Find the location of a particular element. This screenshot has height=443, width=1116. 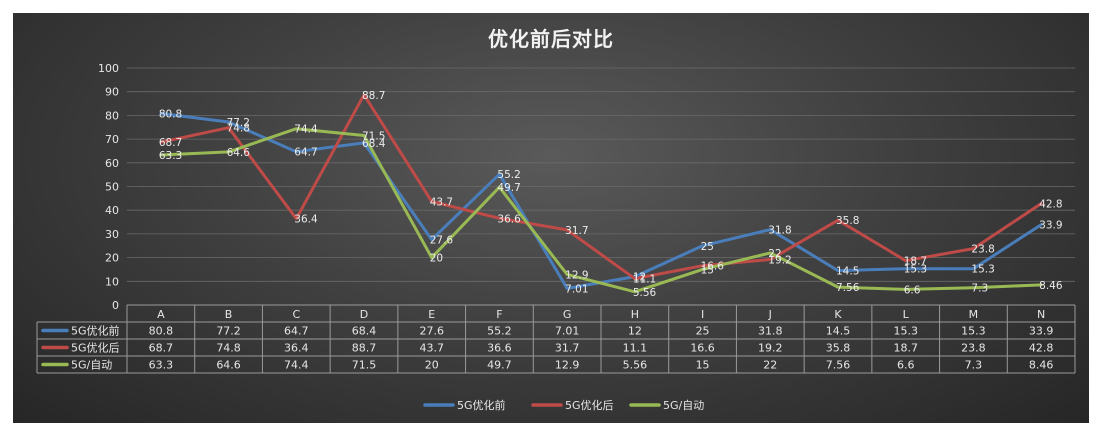

table-cell: 43.7 is located at coordinates (431, 348).